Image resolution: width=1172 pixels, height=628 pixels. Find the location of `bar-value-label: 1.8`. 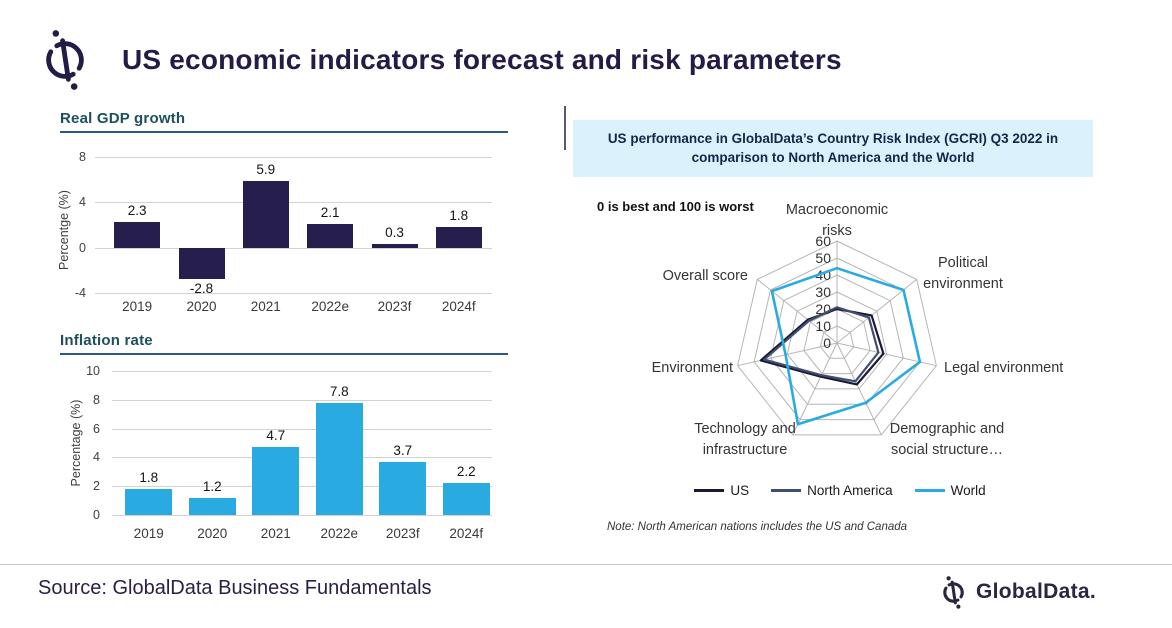

bar-value-label: 1.8 is located at coordinates (459, 216).